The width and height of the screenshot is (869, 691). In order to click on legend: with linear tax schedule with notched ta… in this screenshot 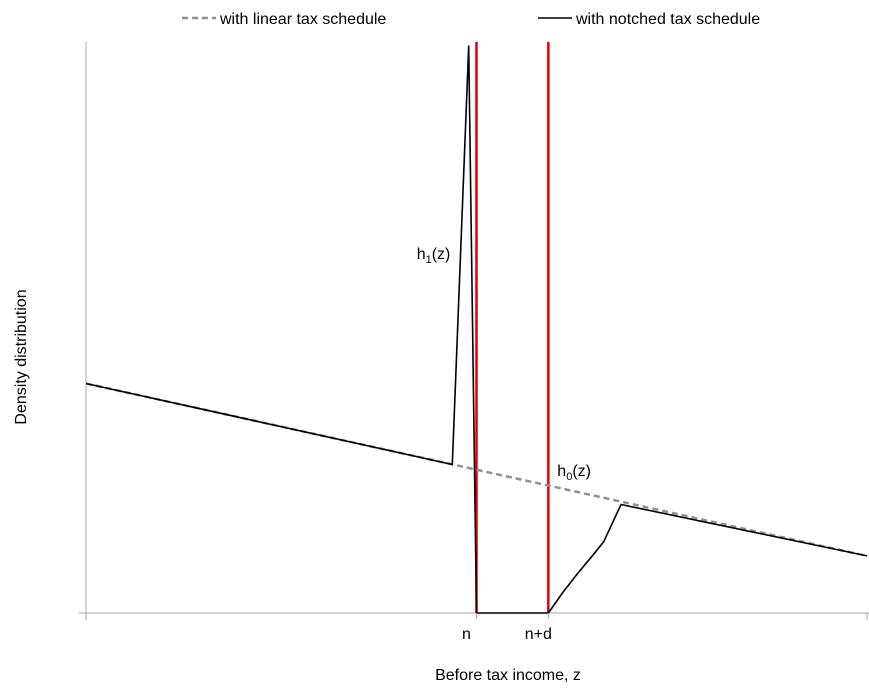, I will do `click(471, 19)`.